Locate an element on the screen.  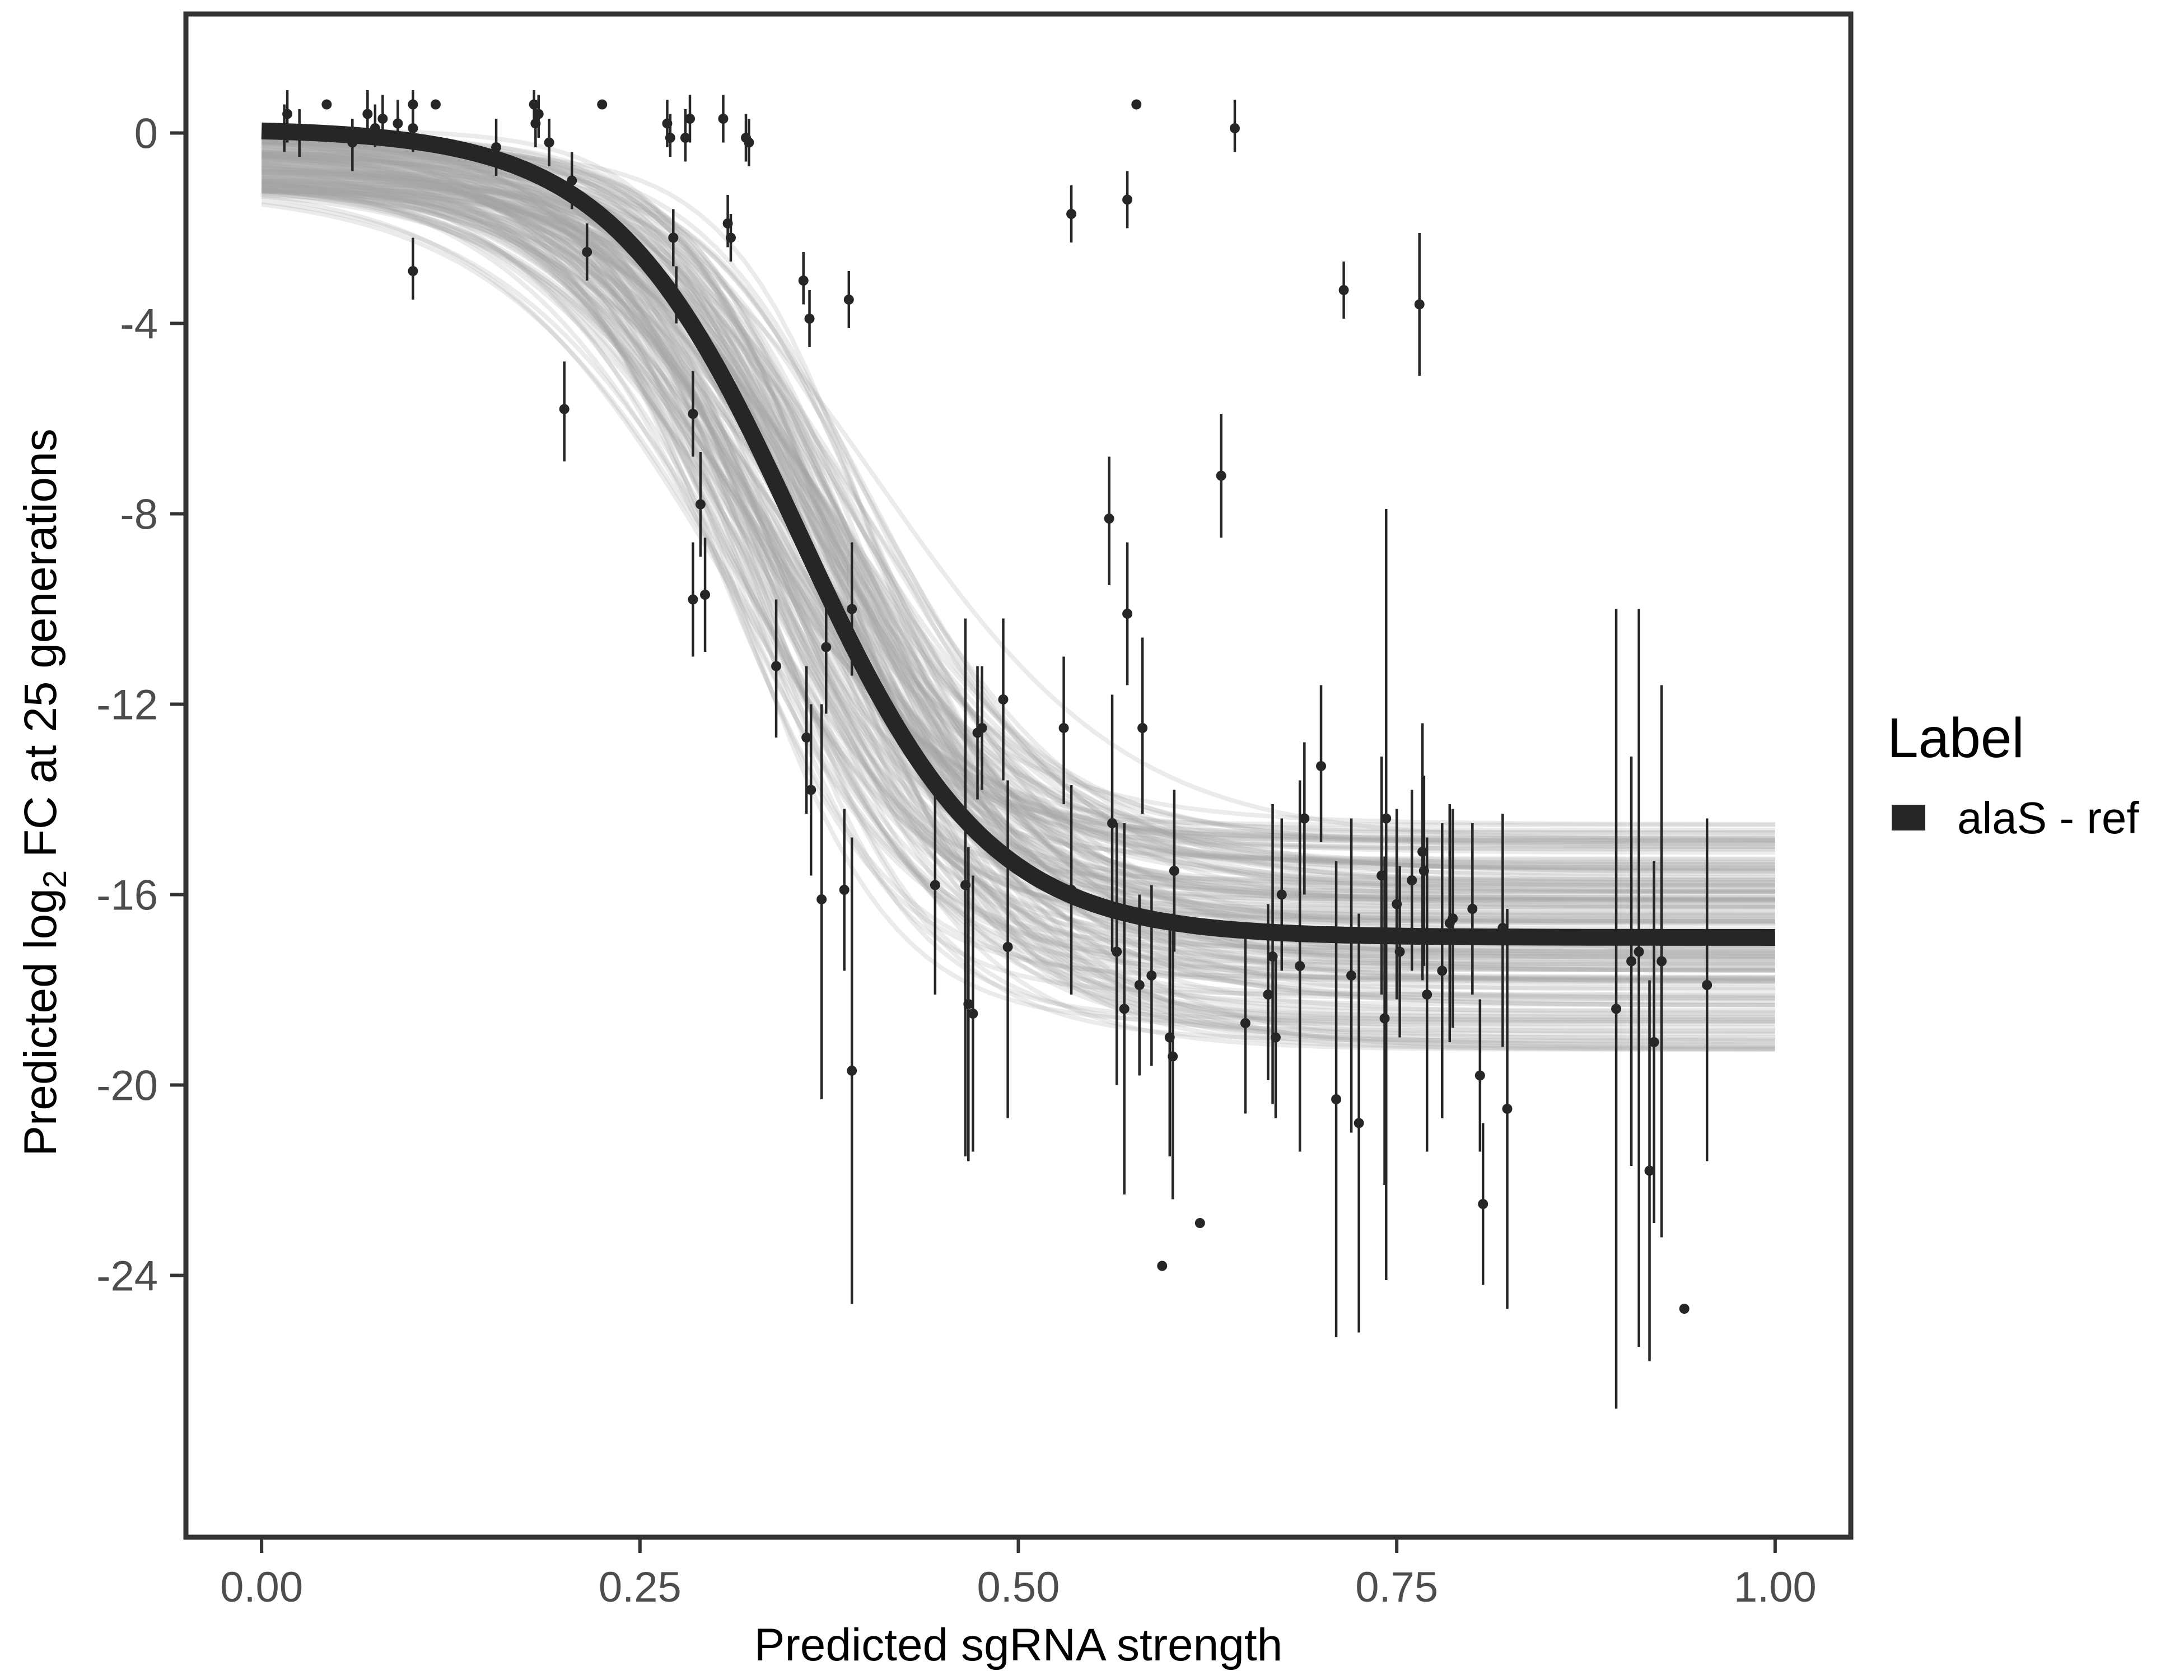
legend-key-alaS-ref is located at coordinates (1909, 818).